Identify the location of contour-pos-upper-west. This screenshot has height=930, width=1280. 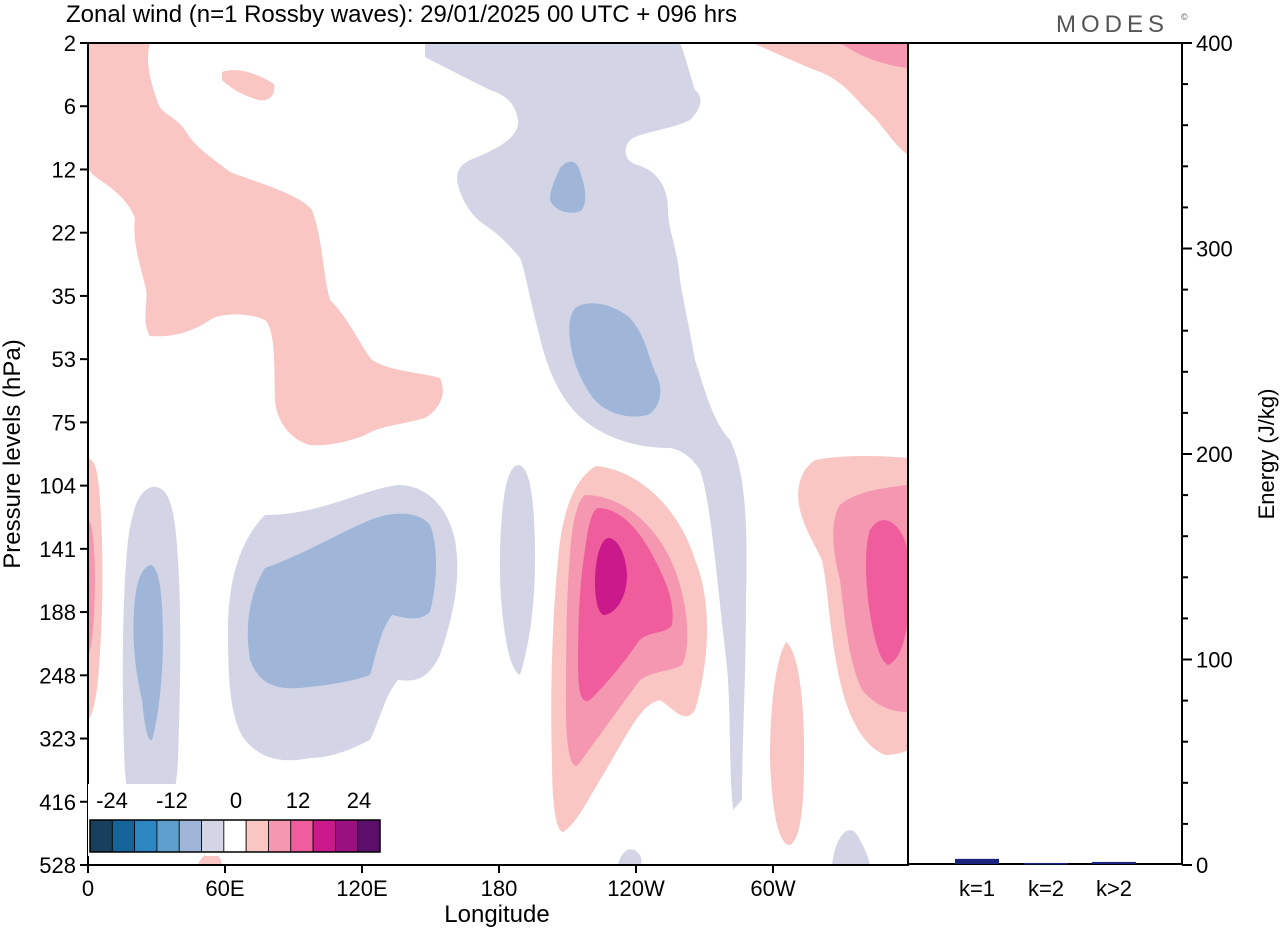
(265, 244).